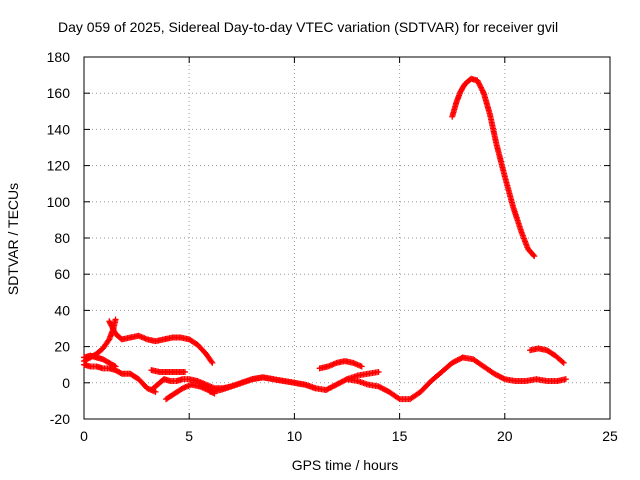 This screenshot has width=640, height=480. Describe the element at coordinates (59, 202) in the screenshot. I see `y-tick-label: 100` at that location.